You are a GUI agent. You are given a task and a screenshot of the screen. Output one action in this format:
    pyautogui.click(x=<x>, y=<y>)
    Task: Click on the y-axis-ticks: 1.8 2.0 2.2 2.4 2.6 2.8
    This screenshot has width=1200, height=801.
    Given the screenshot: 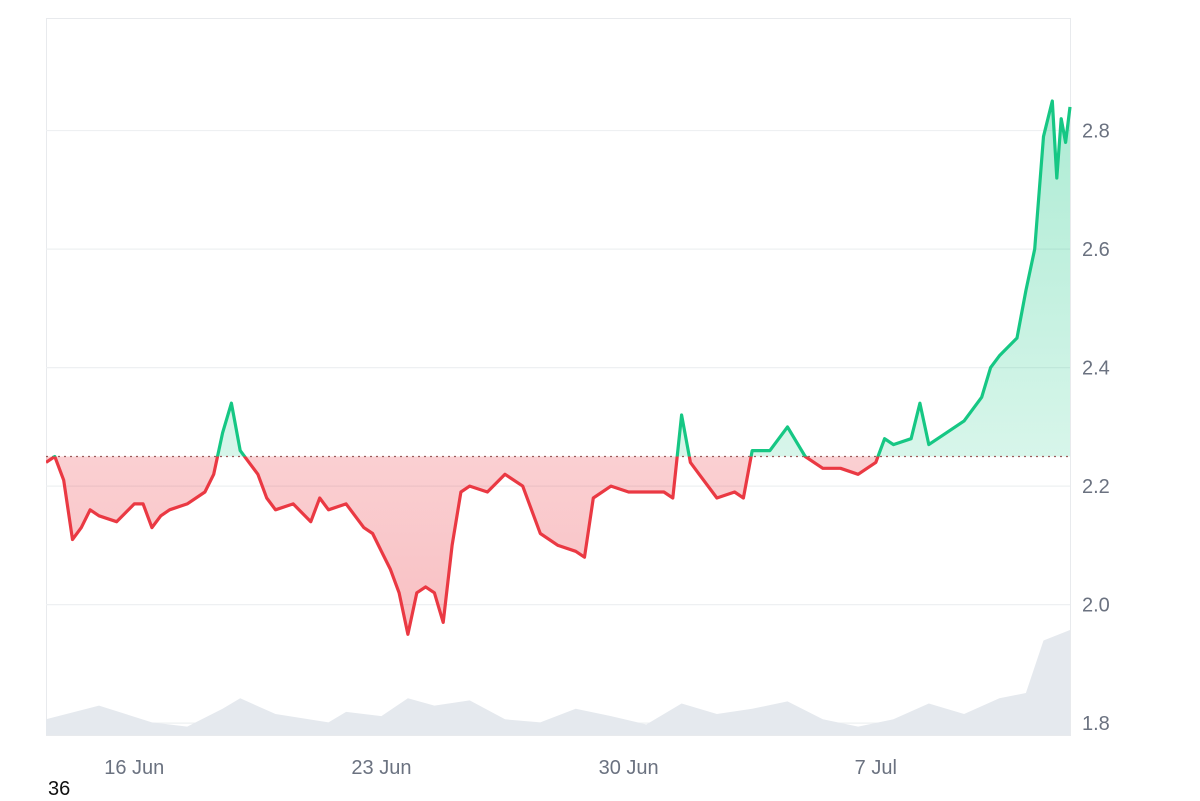 What is the action you would take?
    pyautogui.click(x=1096, y=428)
    